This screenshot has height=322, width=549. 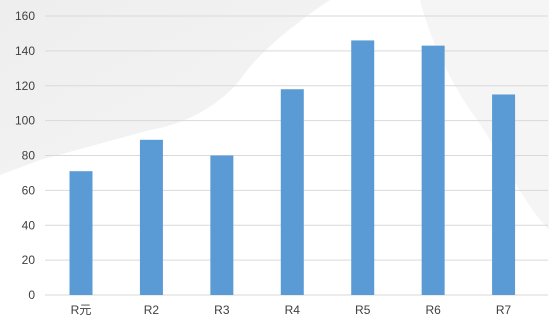 What do you see at coordinates (25, 121) in the screenshot?
I see `y-tick-label: 100` at bounding box center [25, 121].